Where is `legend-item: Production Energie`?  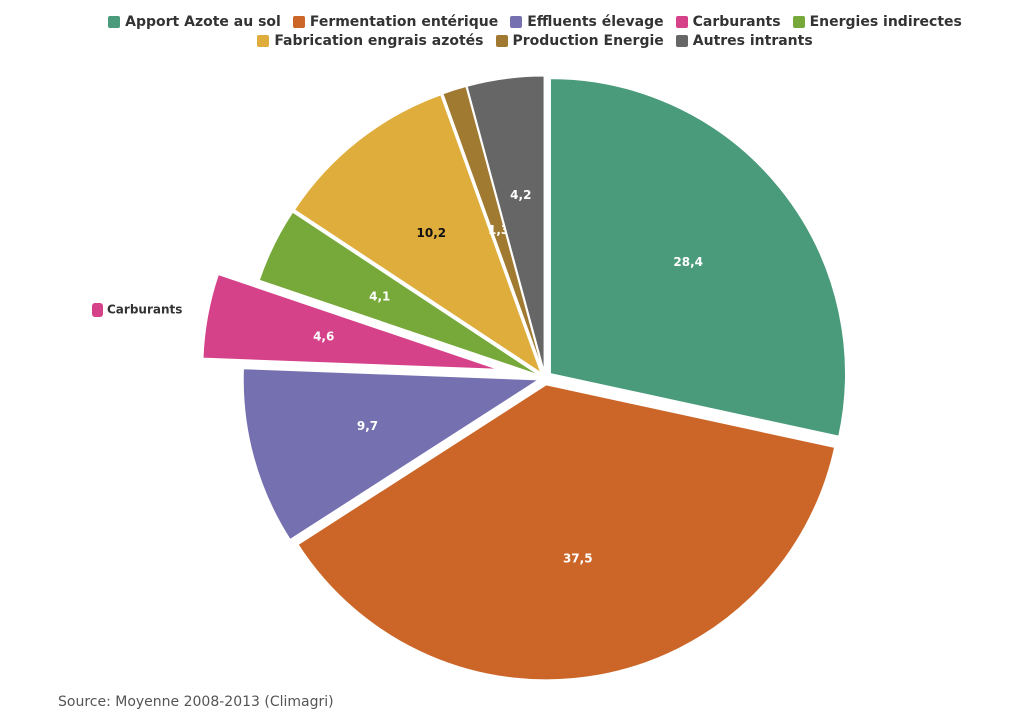
legend-item: Production Energie is located at coordinates (579, 41).